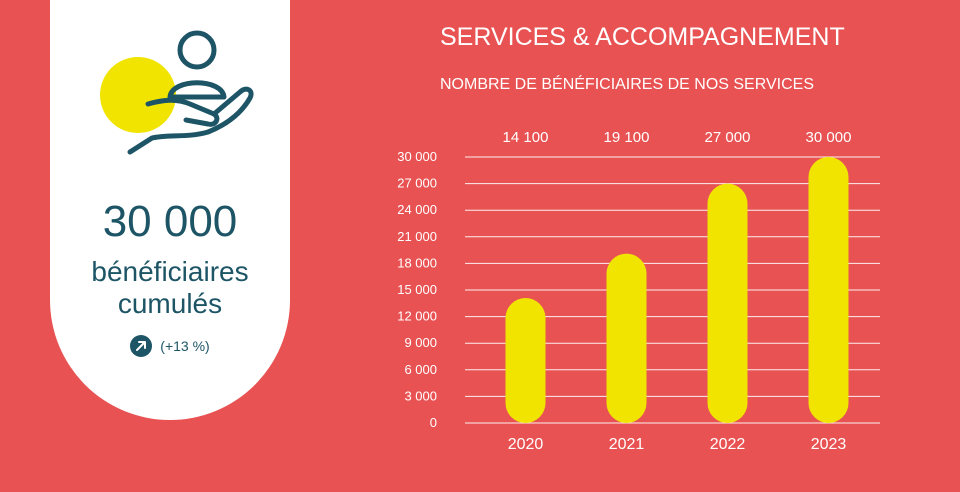 Image resolution: width=960 pixels, height=492 pixels. I want to click on bar-2020, so click(525, 360).